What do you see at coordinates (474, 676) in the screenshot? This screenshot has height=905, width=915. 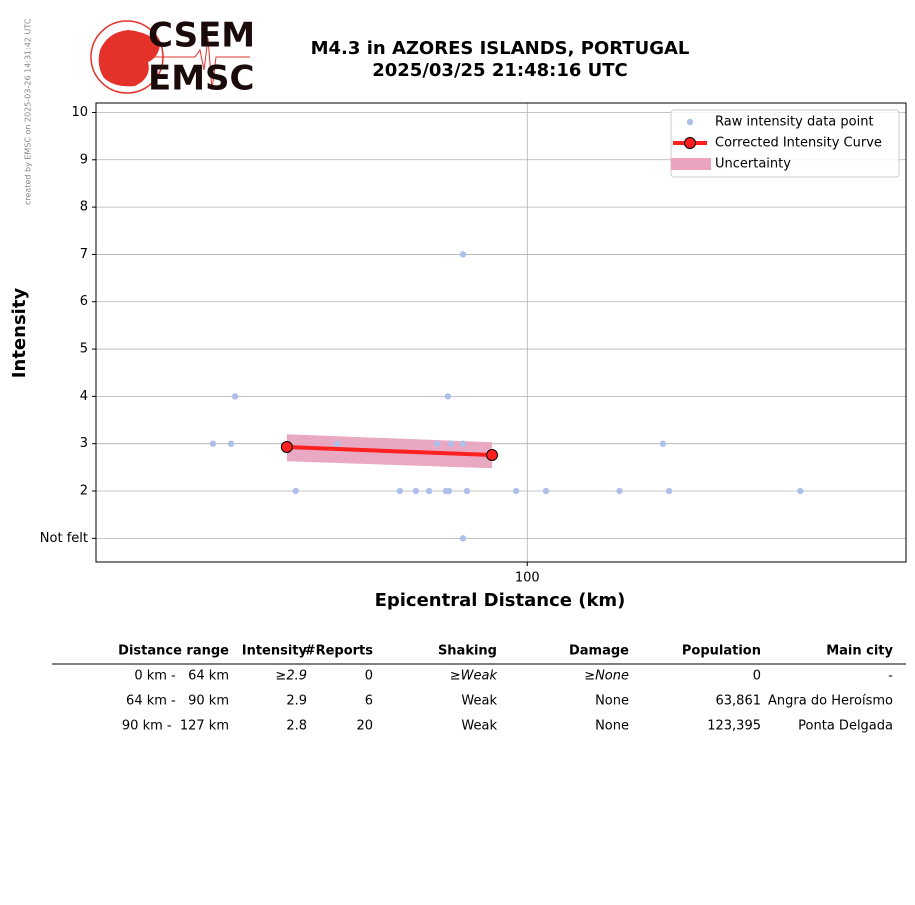 I see `table-cell: ≥Weak` at bounding box center [474, 676].